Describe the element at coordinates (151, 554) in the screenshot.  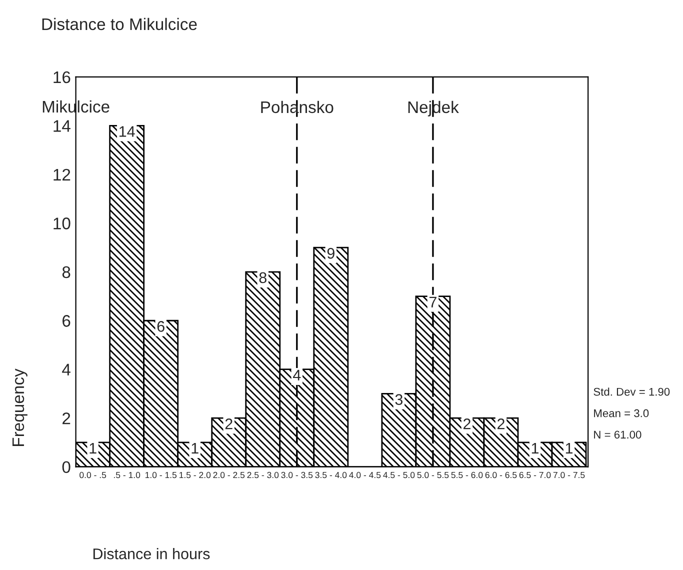
I see `x-axis-title: Distance in hours` at that location.